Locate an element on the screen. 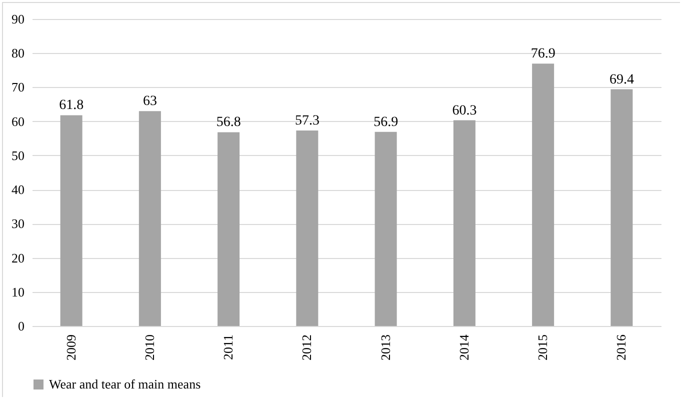  y-tick-label: 0 is located at coordinates (21, 326).